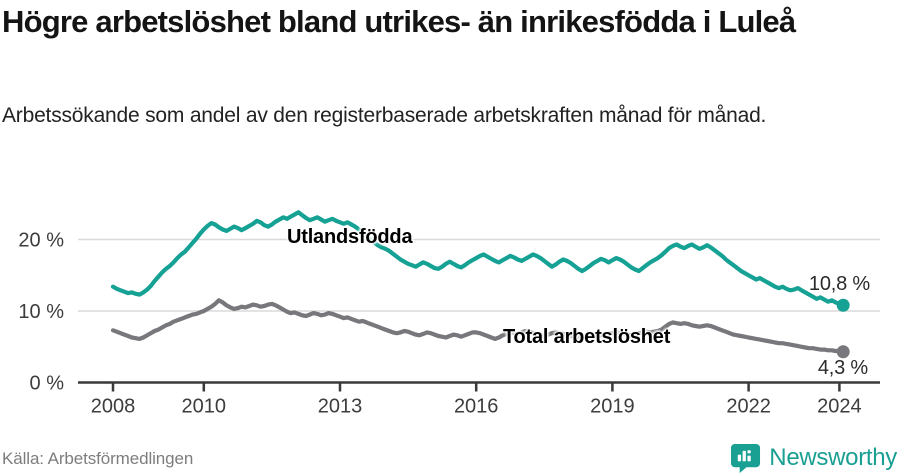 Image resolution: width=900 pixels, height=474 pixels. What do you see at coordinates (98, 458) in the screenshot?
I see `source-credit: Källa: Arbetsförmedlingen` at bounding box center [98, 458].